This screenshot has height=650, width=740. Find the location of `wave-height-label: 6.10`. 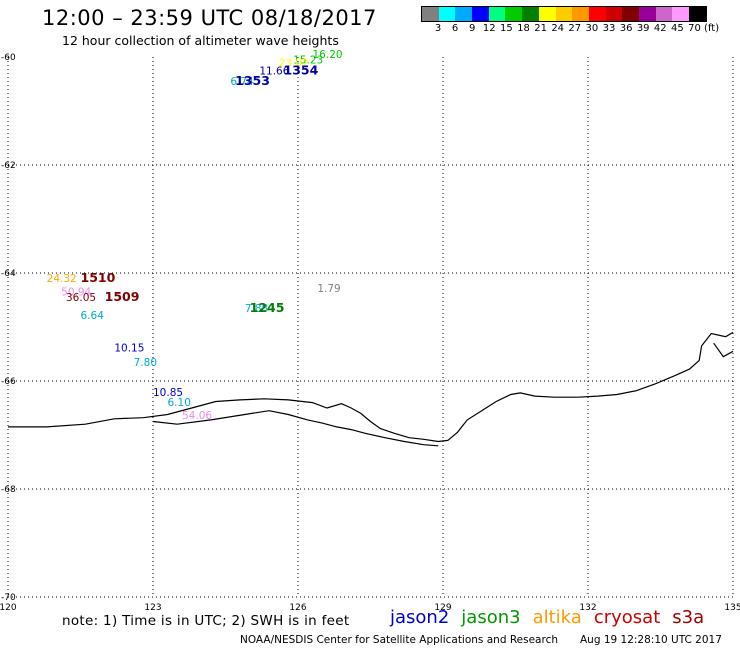

wave-height-label: 6.10 is located at coordinates (179, 403).